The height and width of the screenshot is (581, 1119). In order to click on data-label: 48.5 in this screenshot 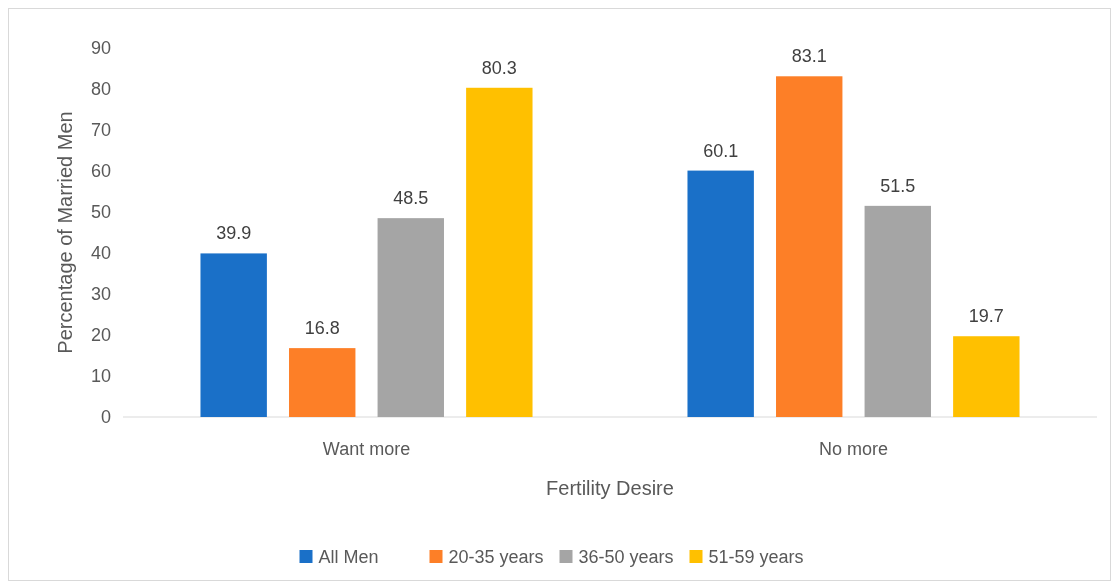, I will do `click(411, 198)`.